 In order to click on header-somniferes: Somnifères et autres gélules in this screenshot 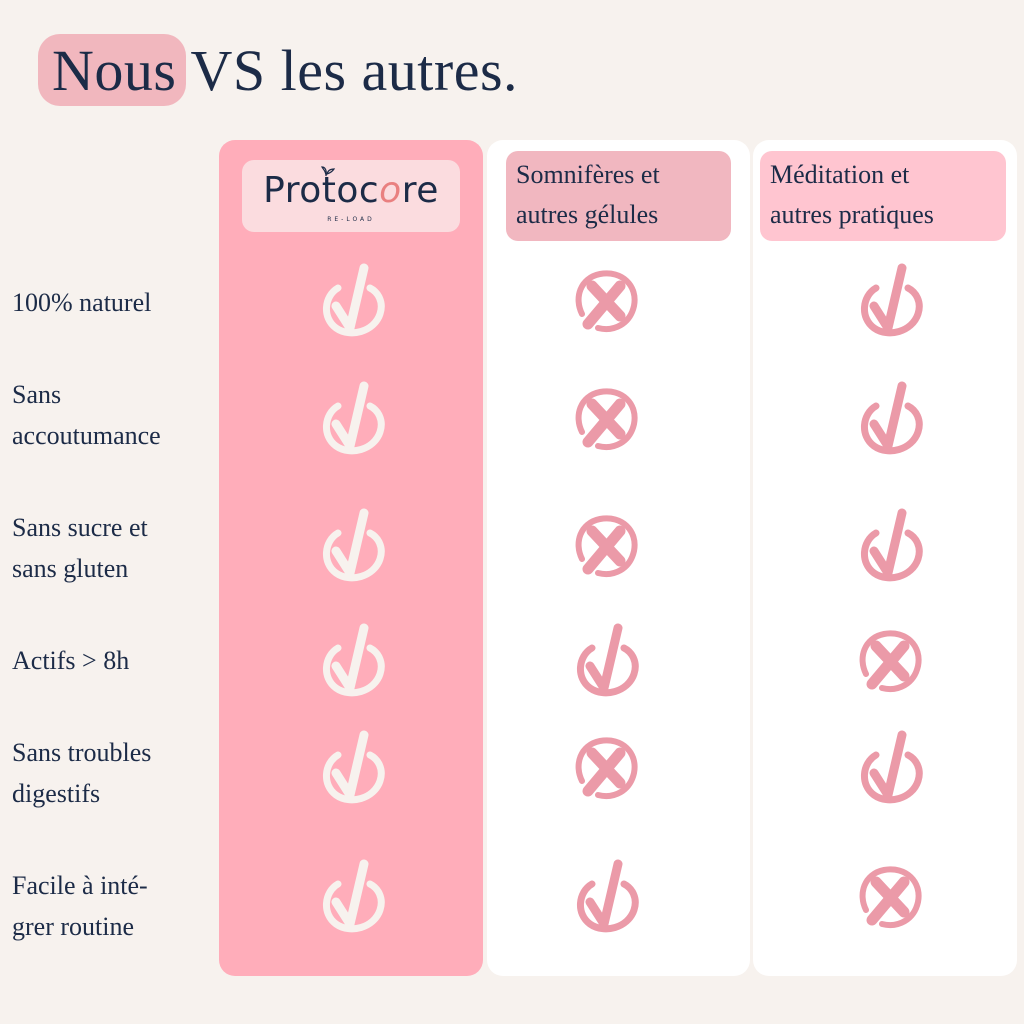, I will do `click(618, 196)`.